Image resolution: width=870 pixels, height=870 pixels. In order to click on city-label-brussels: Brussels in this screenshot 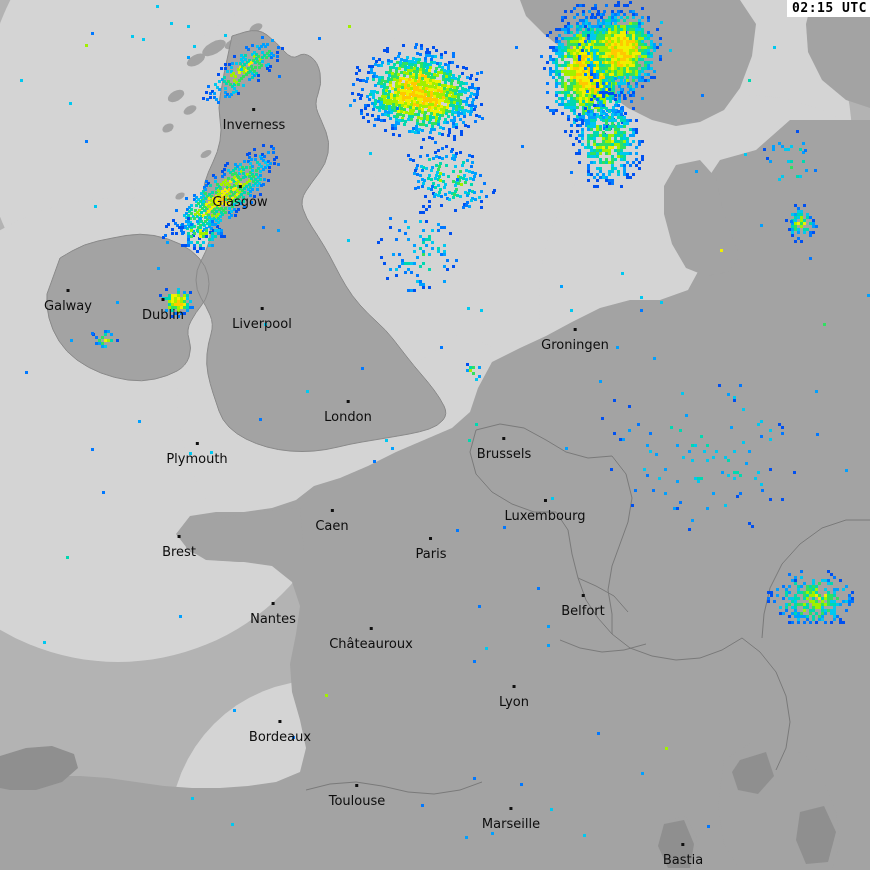, I will do `click(504, 449)`.